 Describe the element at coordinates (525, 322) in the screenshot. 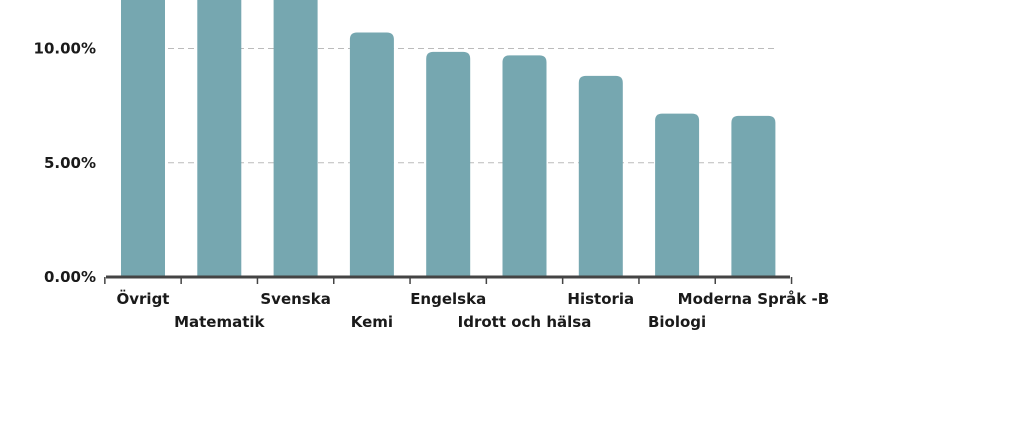

I see `category-label: Idrott och hälsa` at that location.